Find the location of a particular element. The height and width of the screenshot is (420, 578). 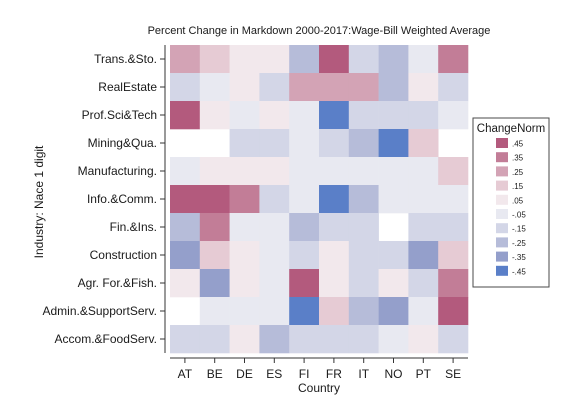

y-tick-label: Mining&Qua. is located at coordinates (122, 143).